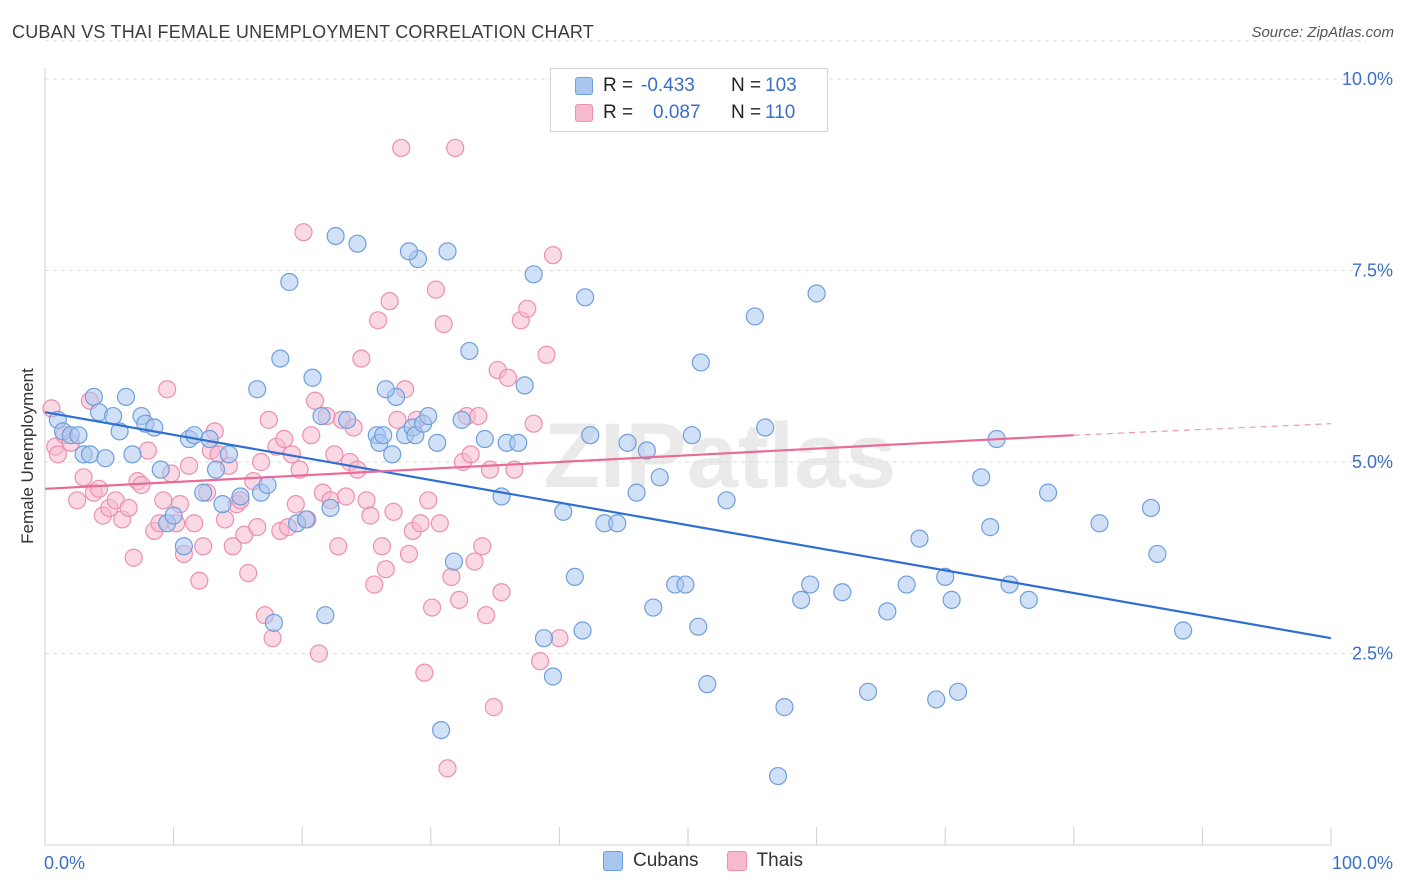  Describe the element at coordinates (651, 861) in the screenshot. I see `legend-item-cubans: Cubans` at that location.